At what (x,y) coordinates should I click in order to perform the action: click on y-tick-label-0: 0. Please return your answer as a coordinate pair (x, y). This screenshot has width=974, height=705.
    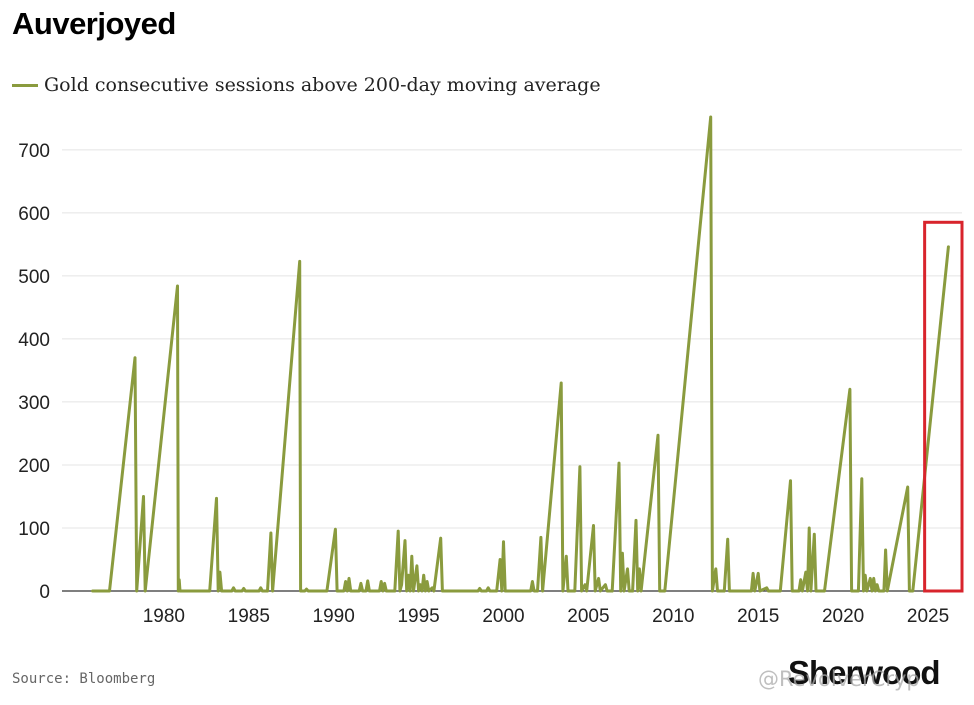
    Looking at the image, I should click on (44, 592).